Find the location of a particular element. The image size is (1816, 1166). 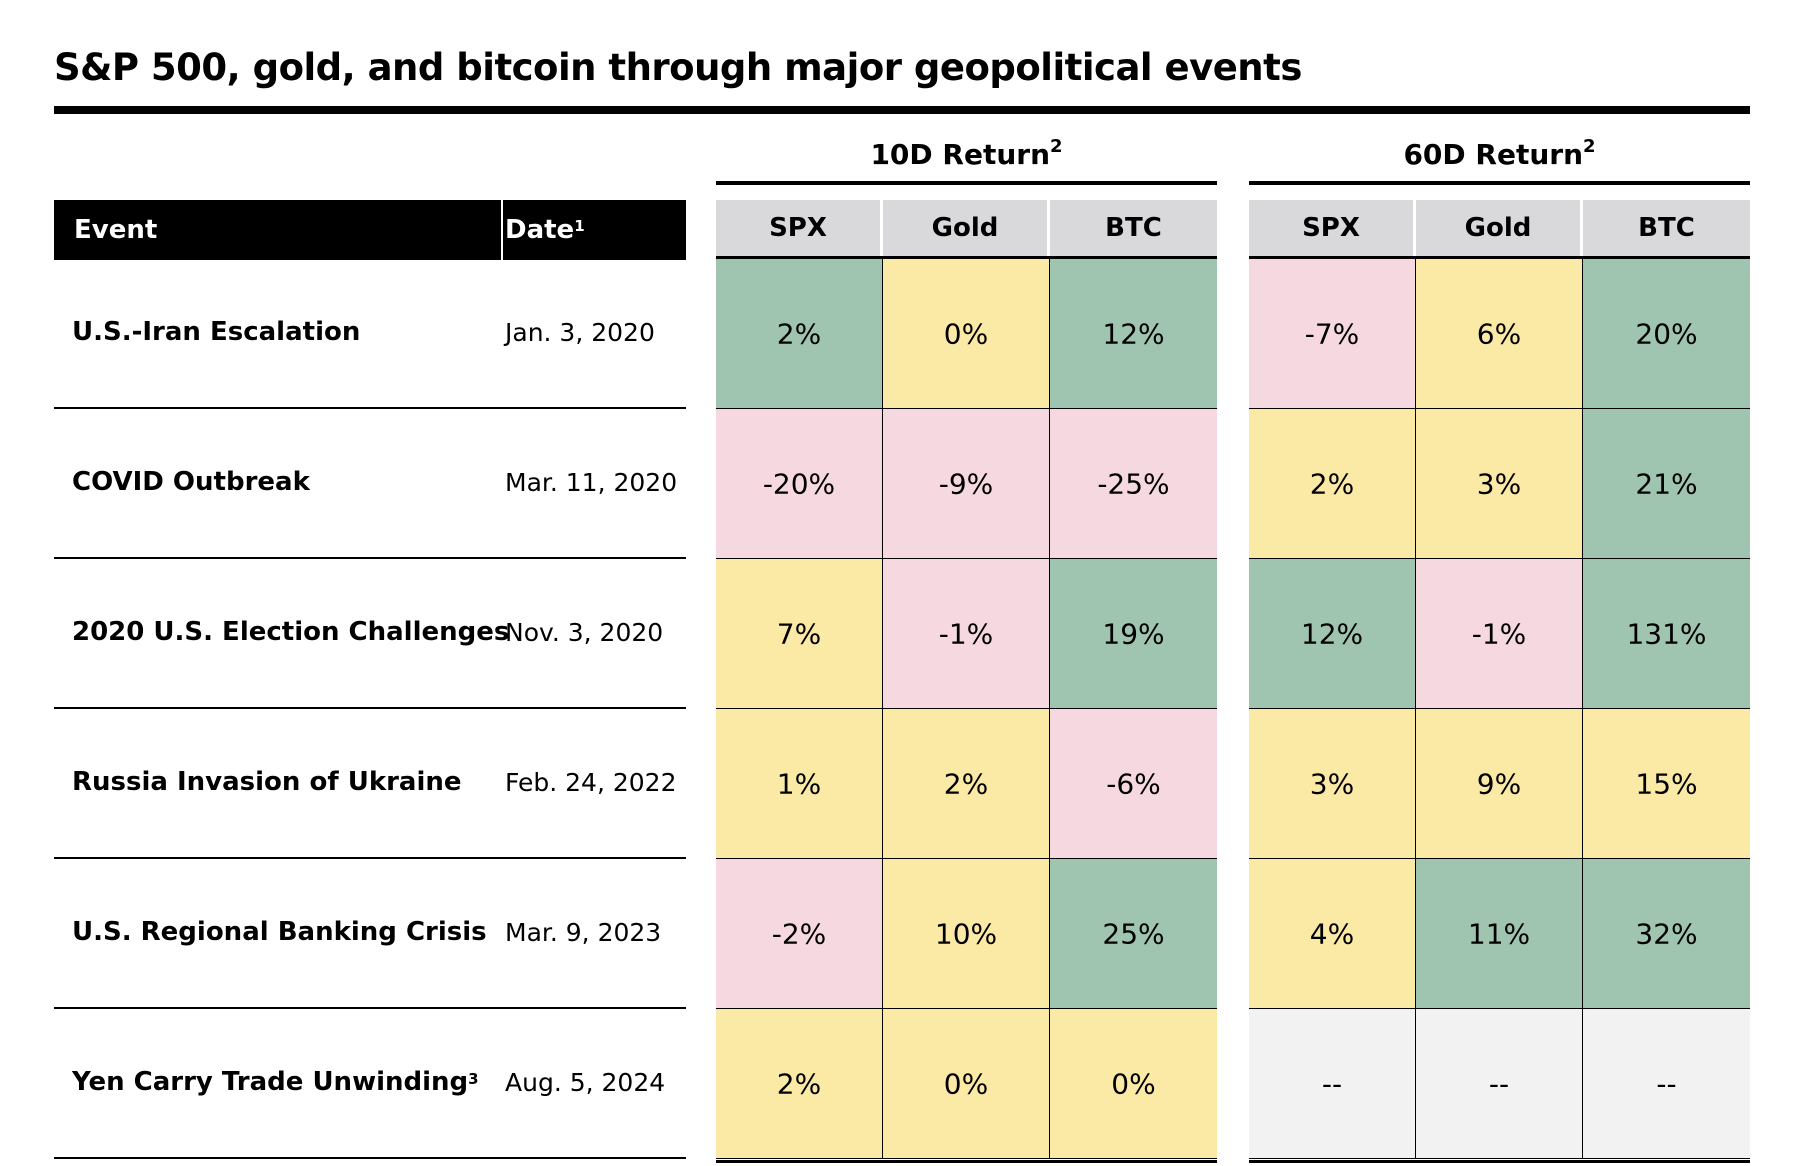

value-label: -7% is located at coordinates (1332, 333).